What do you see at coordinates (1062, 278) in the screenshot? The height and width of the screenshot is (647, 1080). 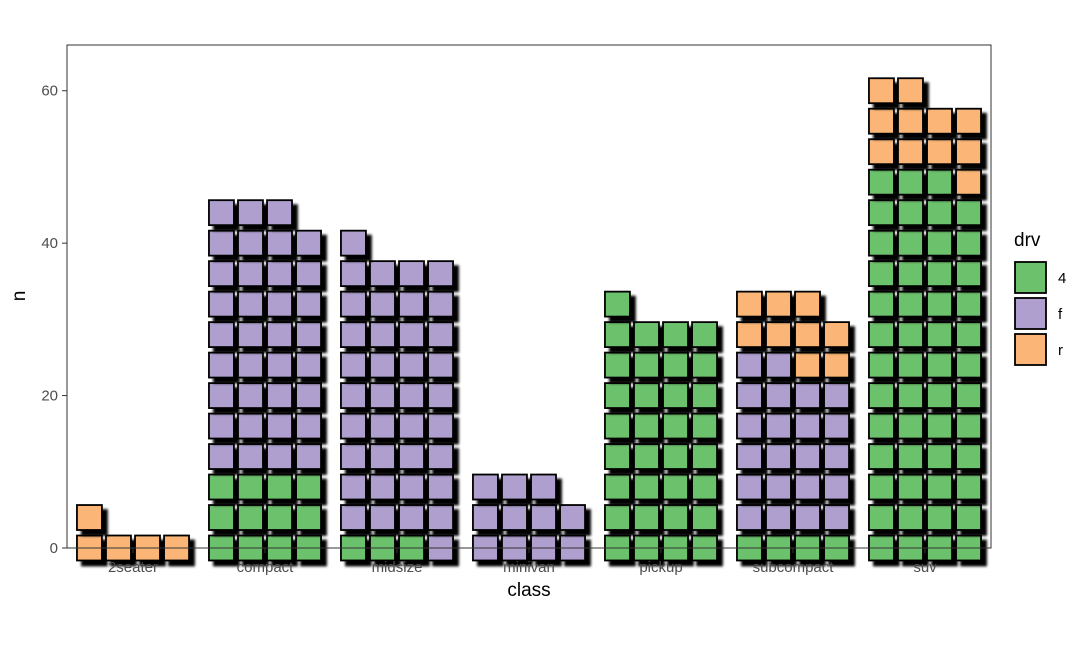 I see `legend-label: 4` at bounding box center [1062, 278].